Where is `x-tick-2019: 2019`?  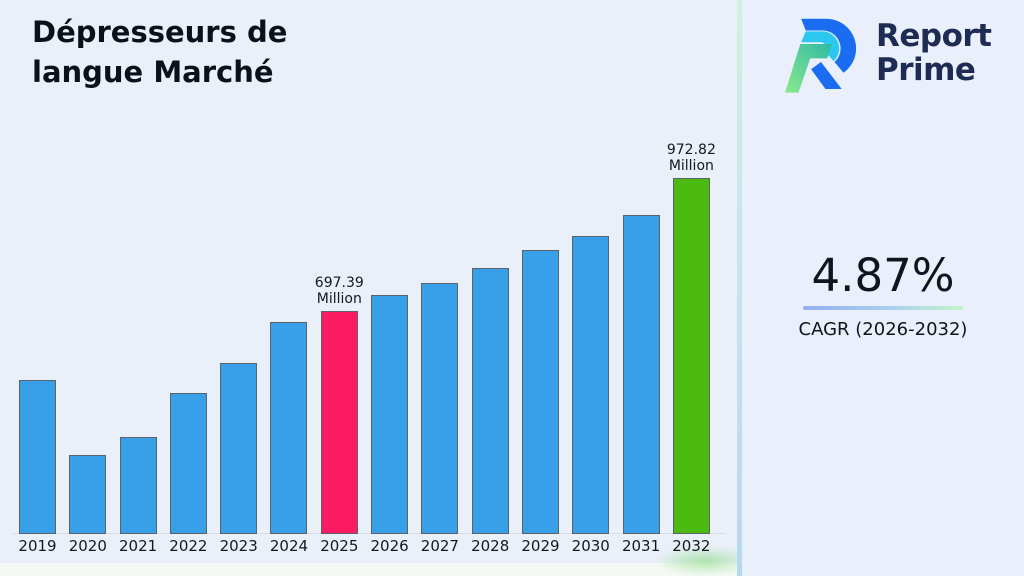 x-tick-2019: 2019 is located at coordinates (37, 546).